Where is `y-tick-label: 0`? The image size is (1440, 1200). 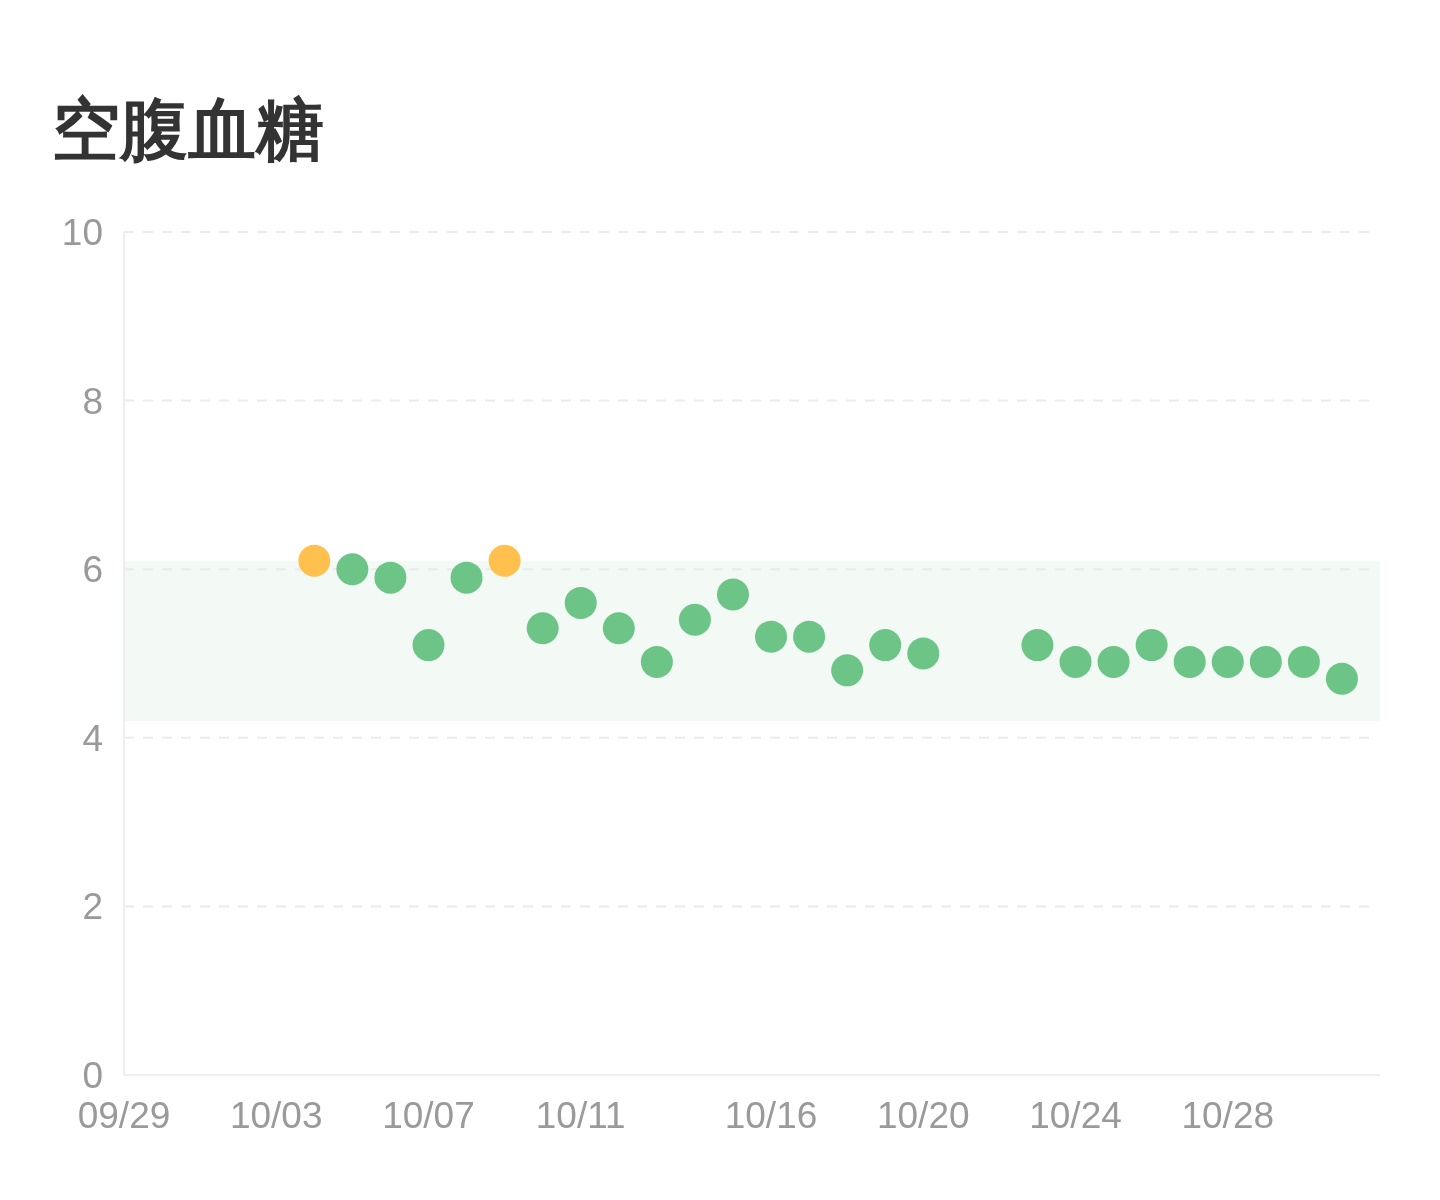
y-tick-label: 0 is located at coordinates (92, 1075).